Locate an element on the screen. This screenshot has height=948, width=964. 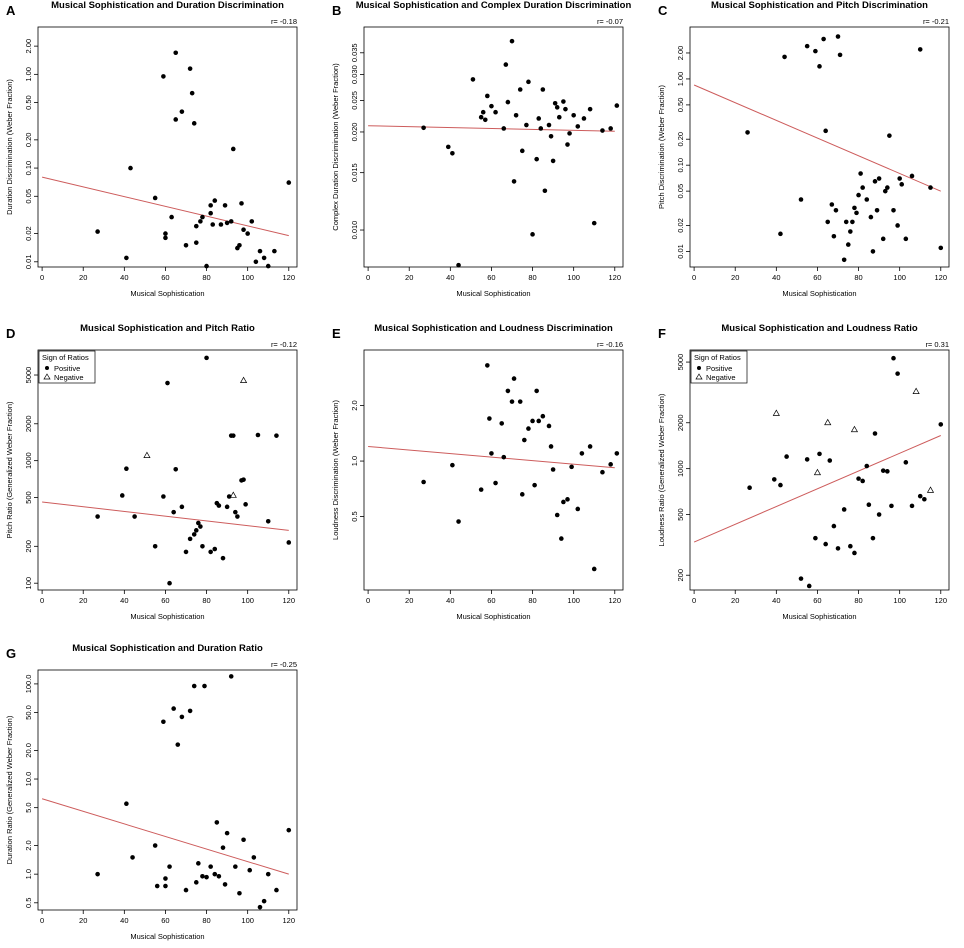
y-tick-label: 0.02 is located at coordinates (680, 225).